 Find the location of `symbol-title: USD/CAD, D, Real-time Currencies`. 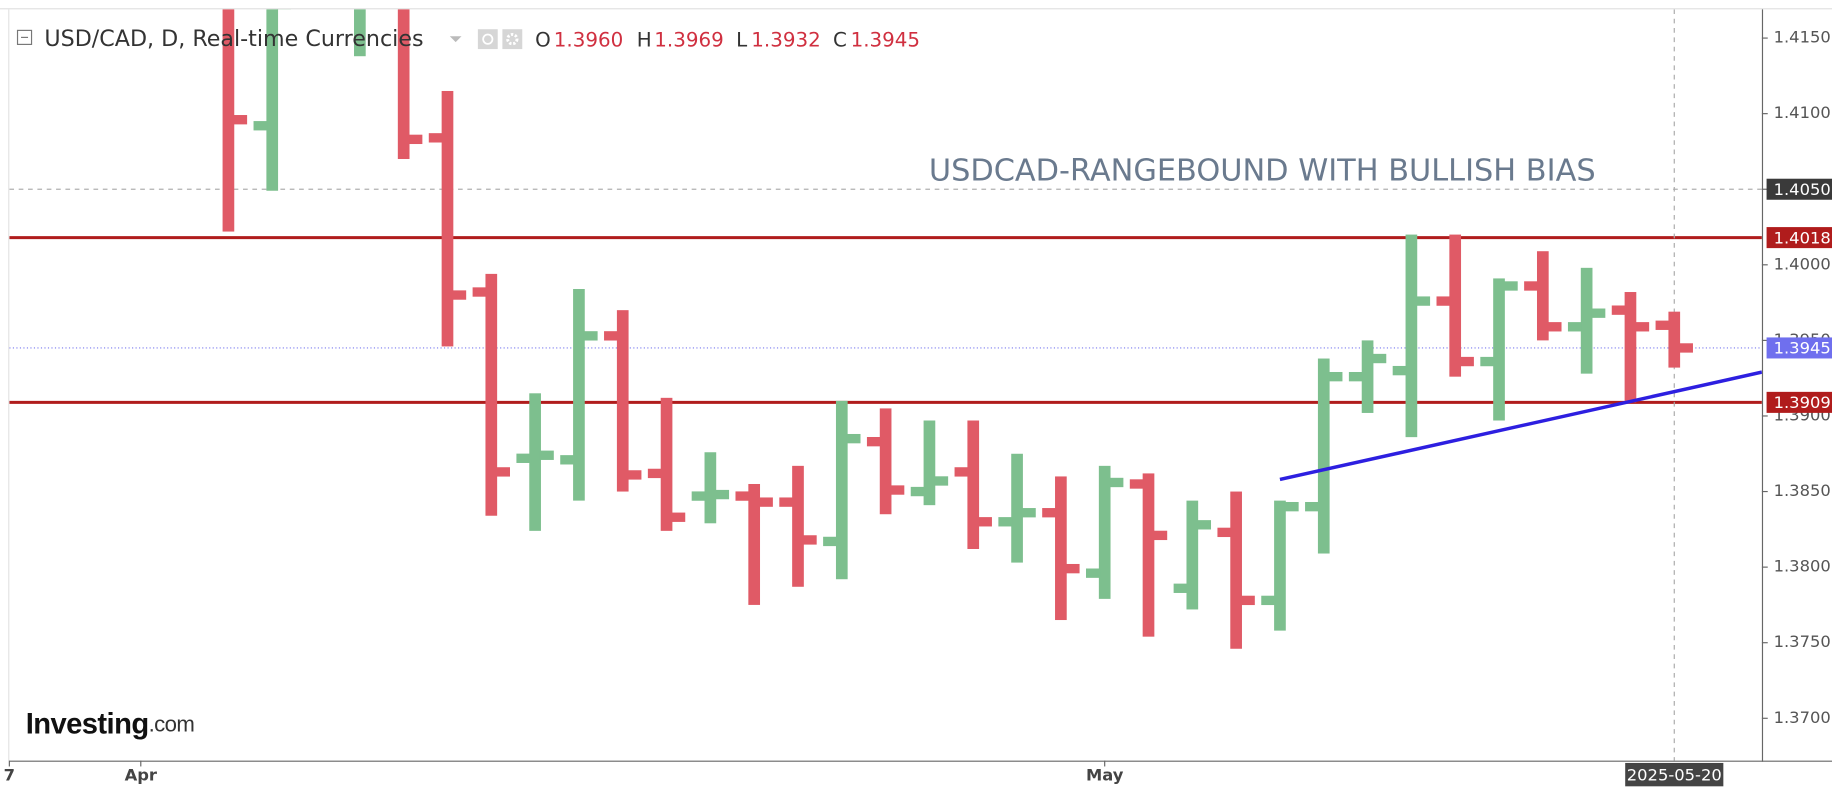

symbol-title: USD/CAD, D, Real-time Currencies is located at coordinates (233, 39).